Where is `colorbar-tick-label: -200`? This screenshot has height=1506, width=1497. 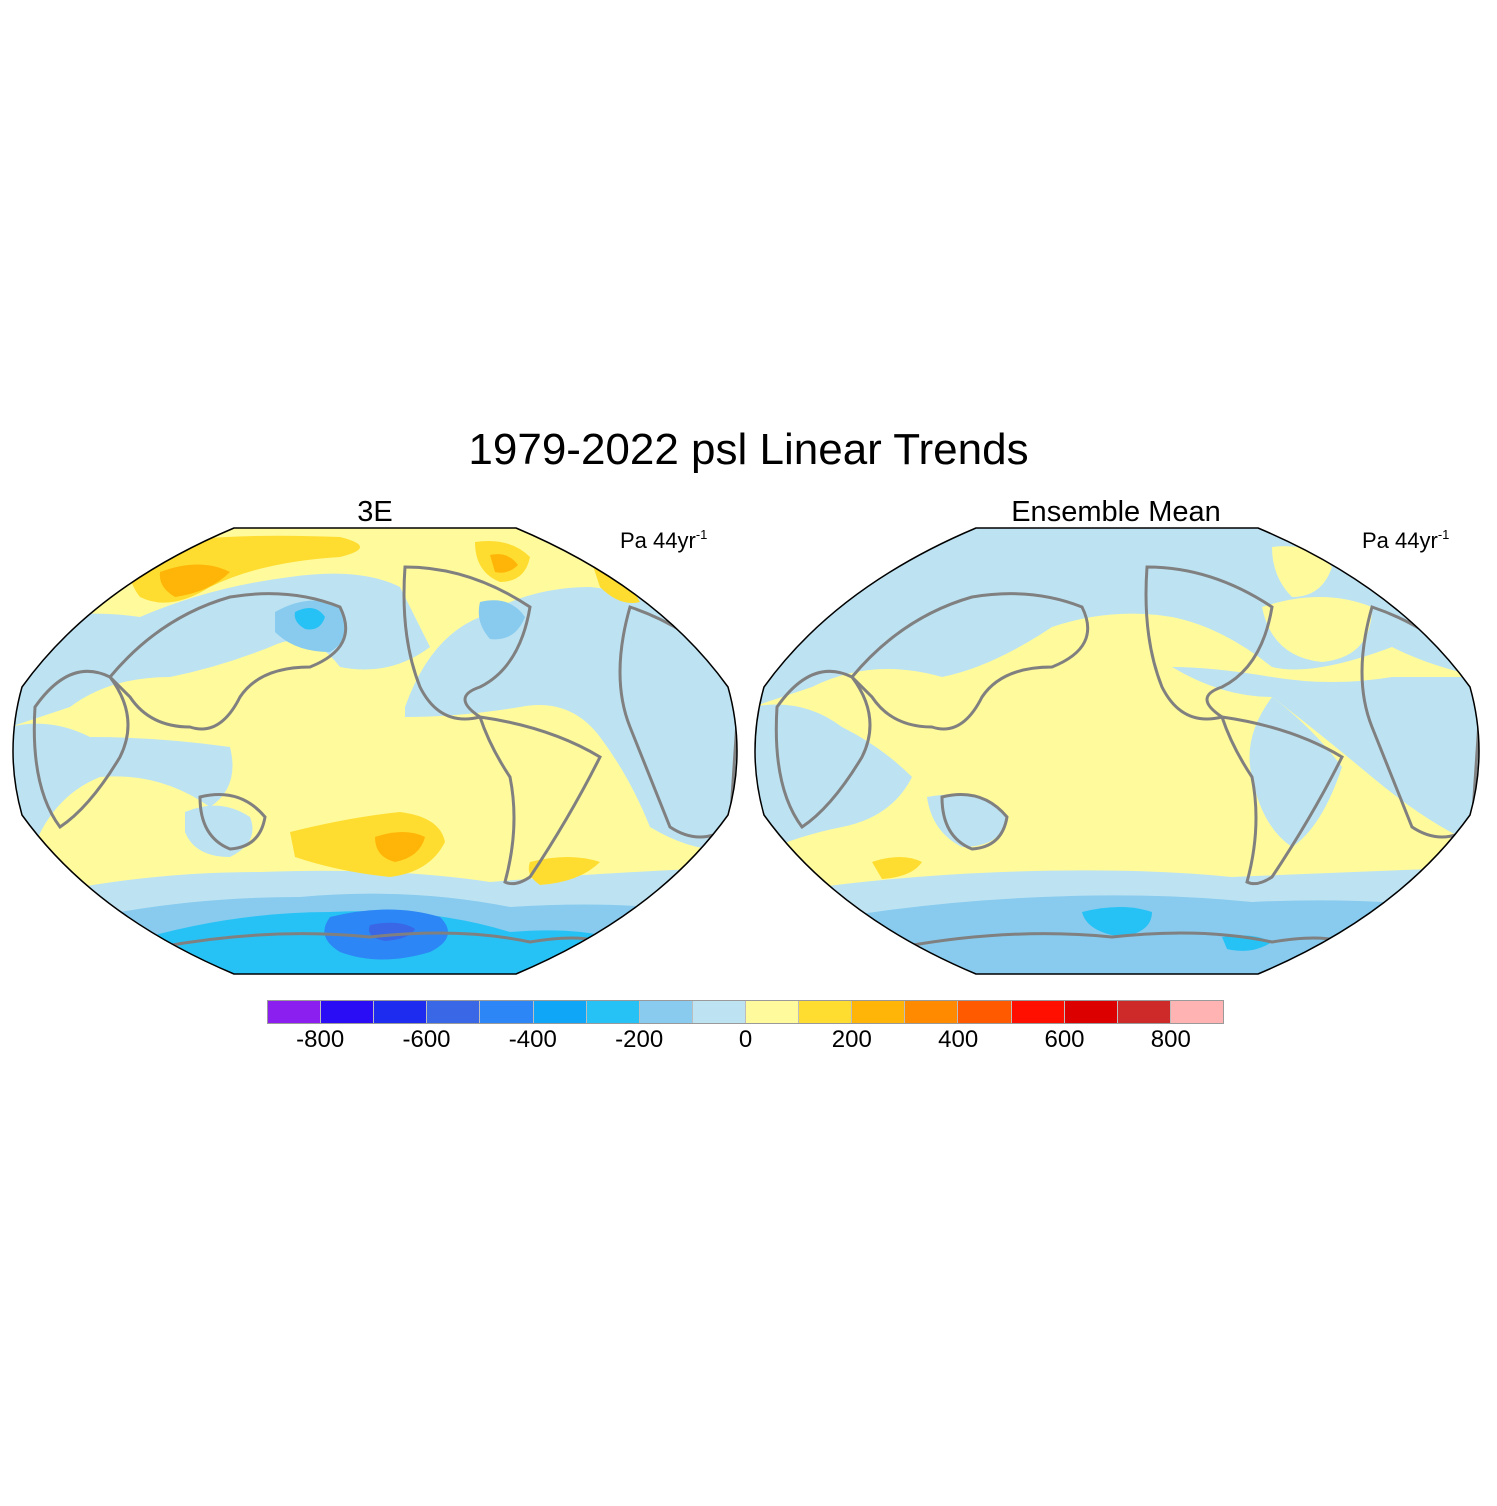
colorbar-tick-label: -200 is located at coordinates (639, 1039).